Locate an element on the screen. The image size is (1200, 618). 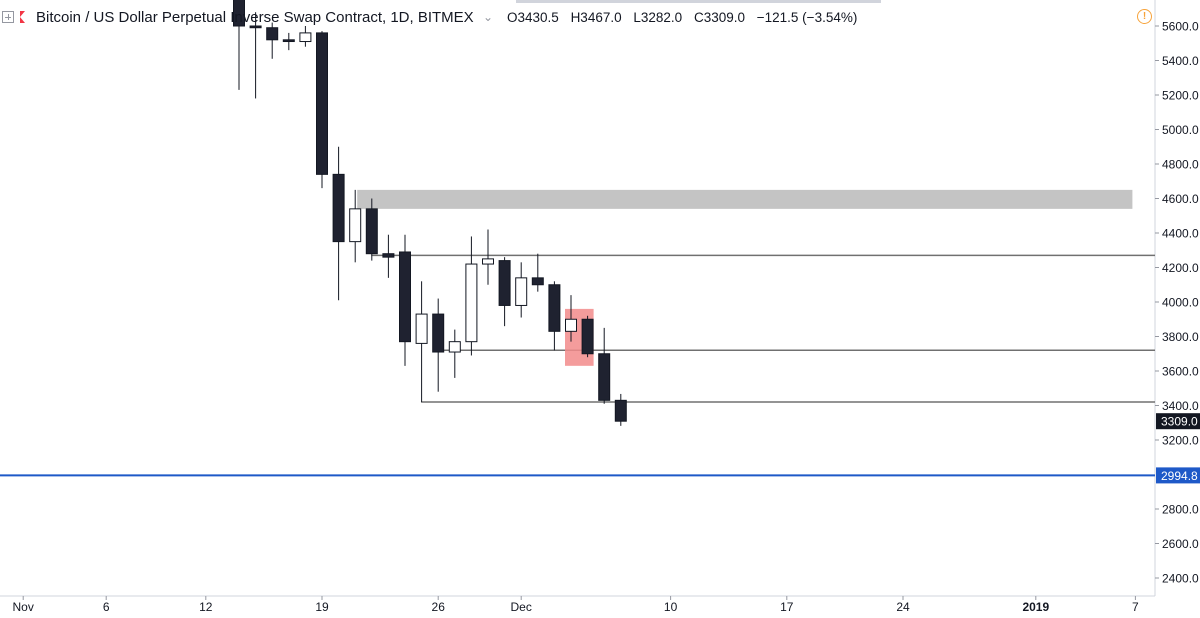
price-tick-label: 3600.0 is located at coordinates (1180, 372).